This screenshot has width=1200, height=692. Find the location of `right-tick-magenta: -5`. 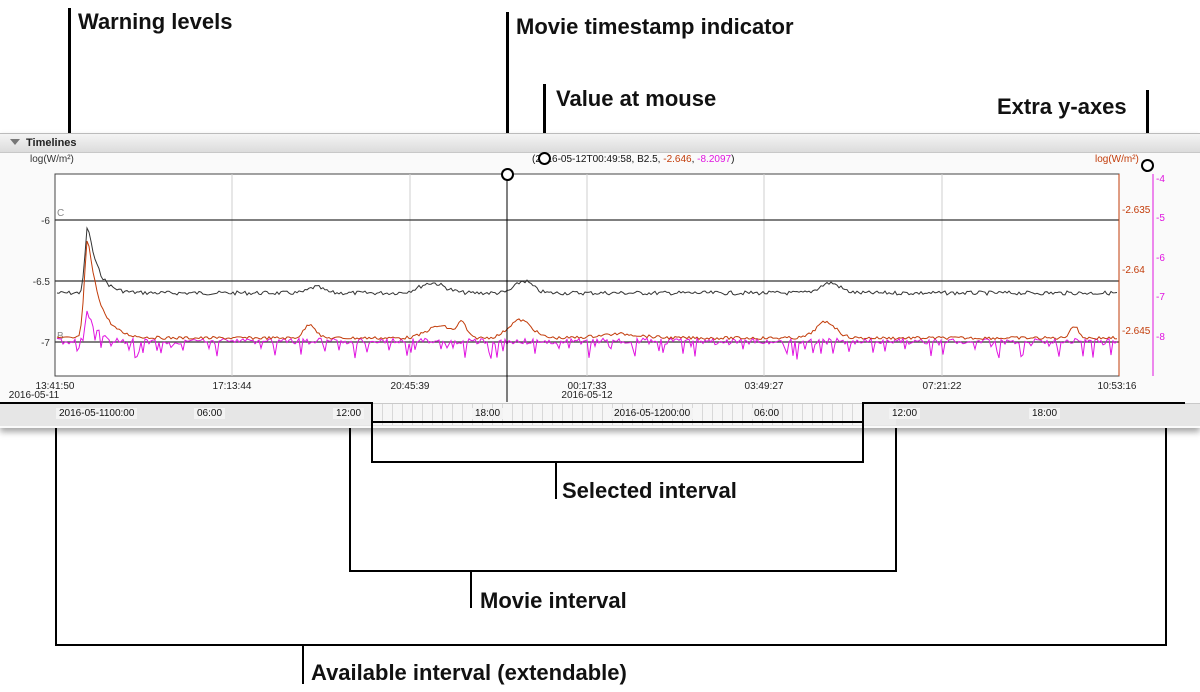

right-tick-magenta: -5 is located at coordinates (1160, 218).